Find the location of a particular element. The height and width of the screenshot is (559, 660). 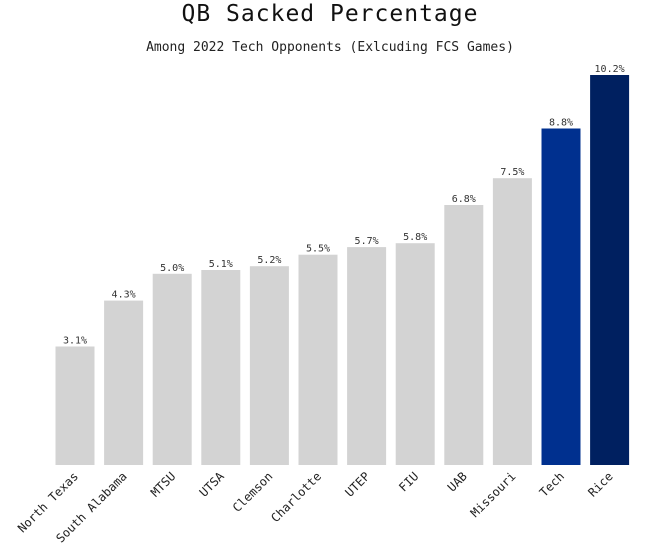

data-label: 4.3% is located at coordinates (124, 295).